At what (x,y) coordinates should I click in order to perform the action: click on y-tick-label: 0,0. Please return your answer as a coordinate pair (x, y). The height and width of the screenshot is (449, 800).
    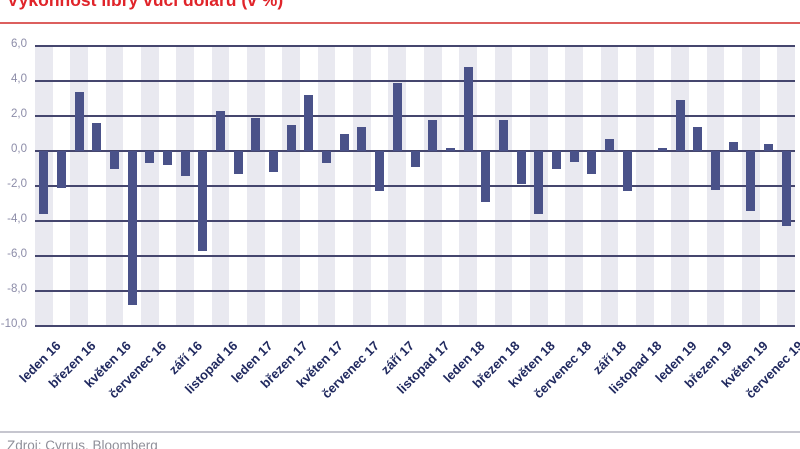
    Looking at the image, I should click on (19, 149).